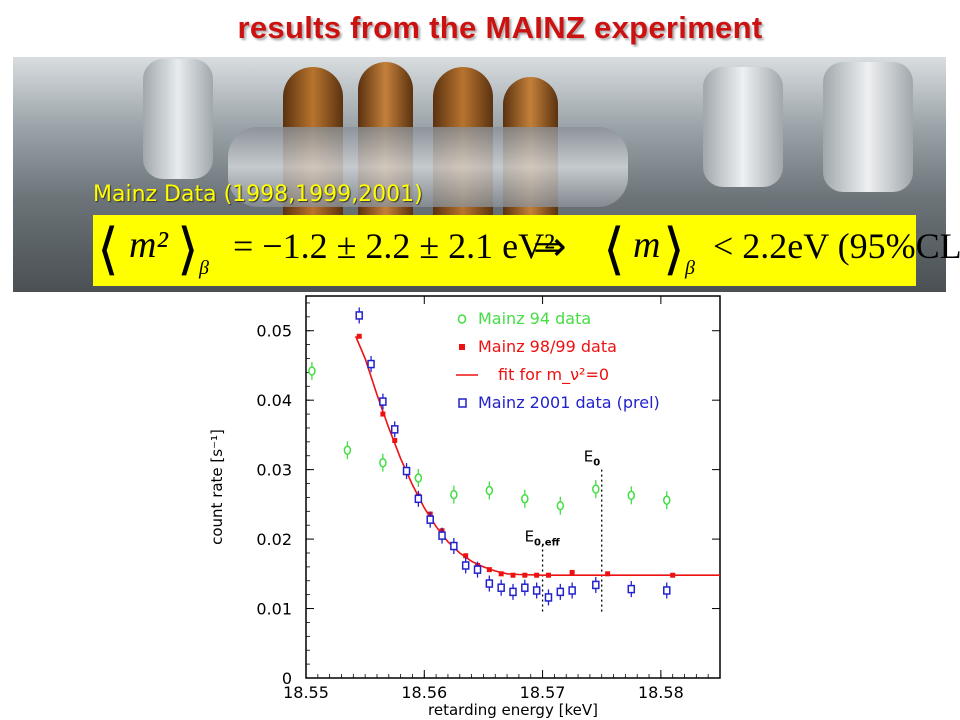 This screenshot has width=960, height=720. I want to click on legend-label: Mainz 2001 data (prel), so click(569, 402).